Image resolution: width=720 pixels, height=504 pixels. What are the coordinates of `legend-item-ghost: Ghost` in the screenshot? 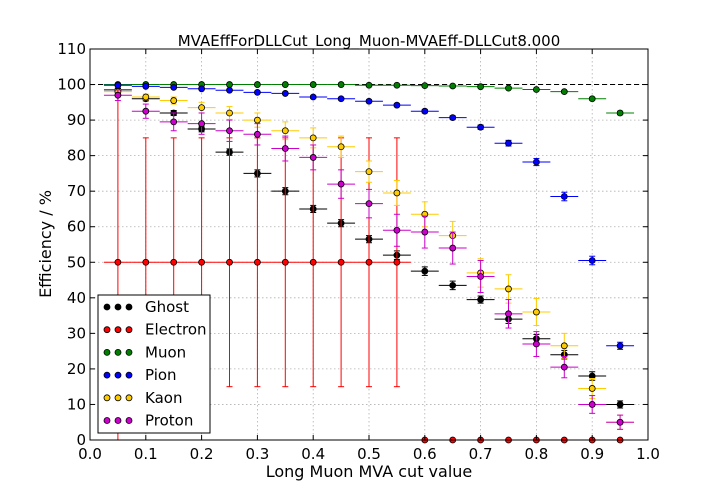 It's located at (146, 307).